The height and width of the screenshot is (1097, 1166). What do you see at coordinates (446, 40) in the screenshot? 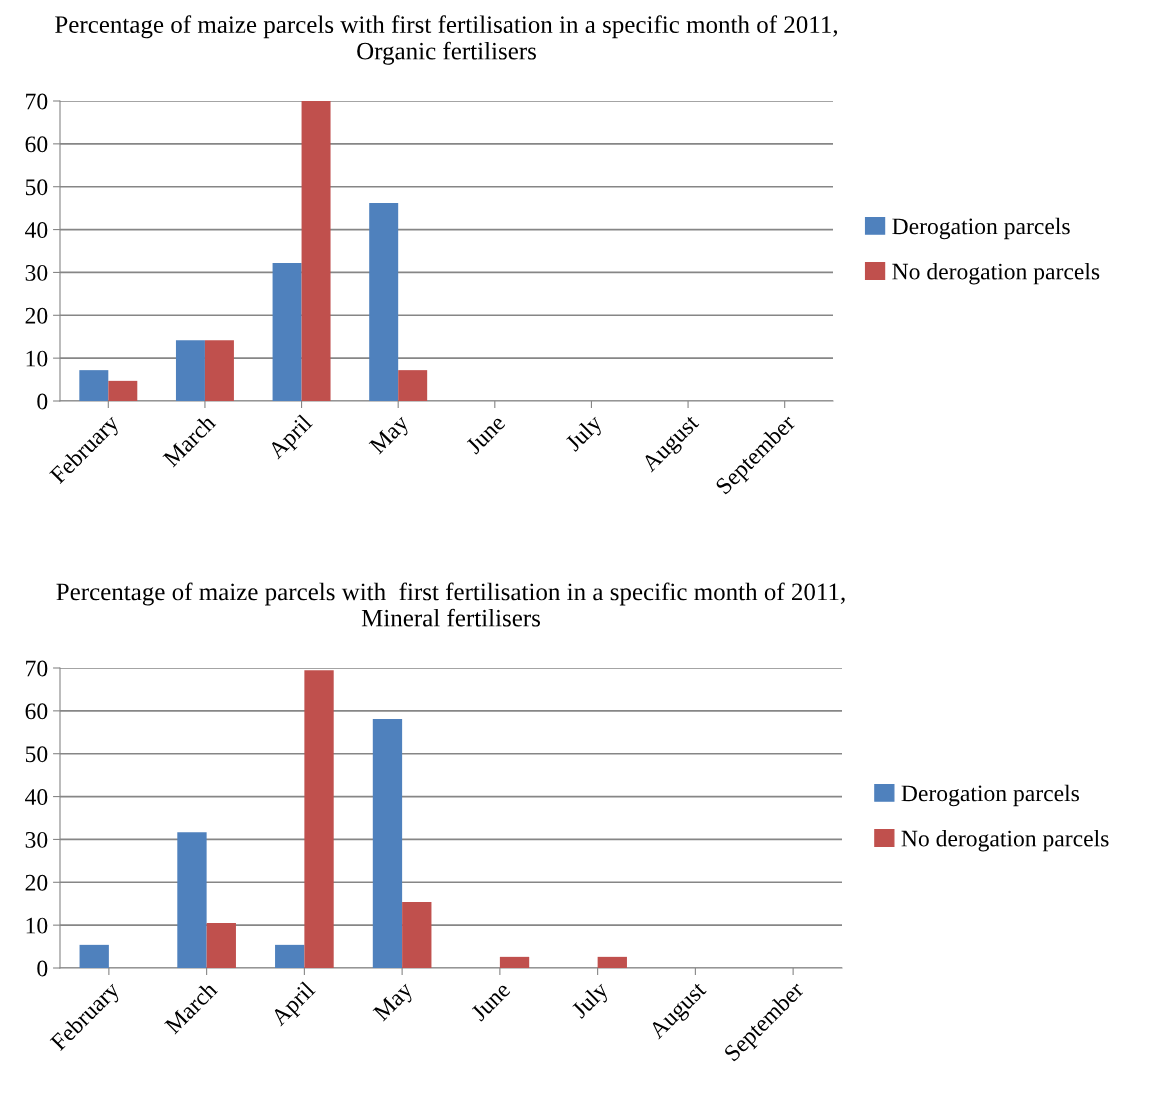
I see `chart-title: Percentage of maize parcels with first fertilisation in a specific month of 2011, Organic fertilisers` at bounding box center [446, 40].